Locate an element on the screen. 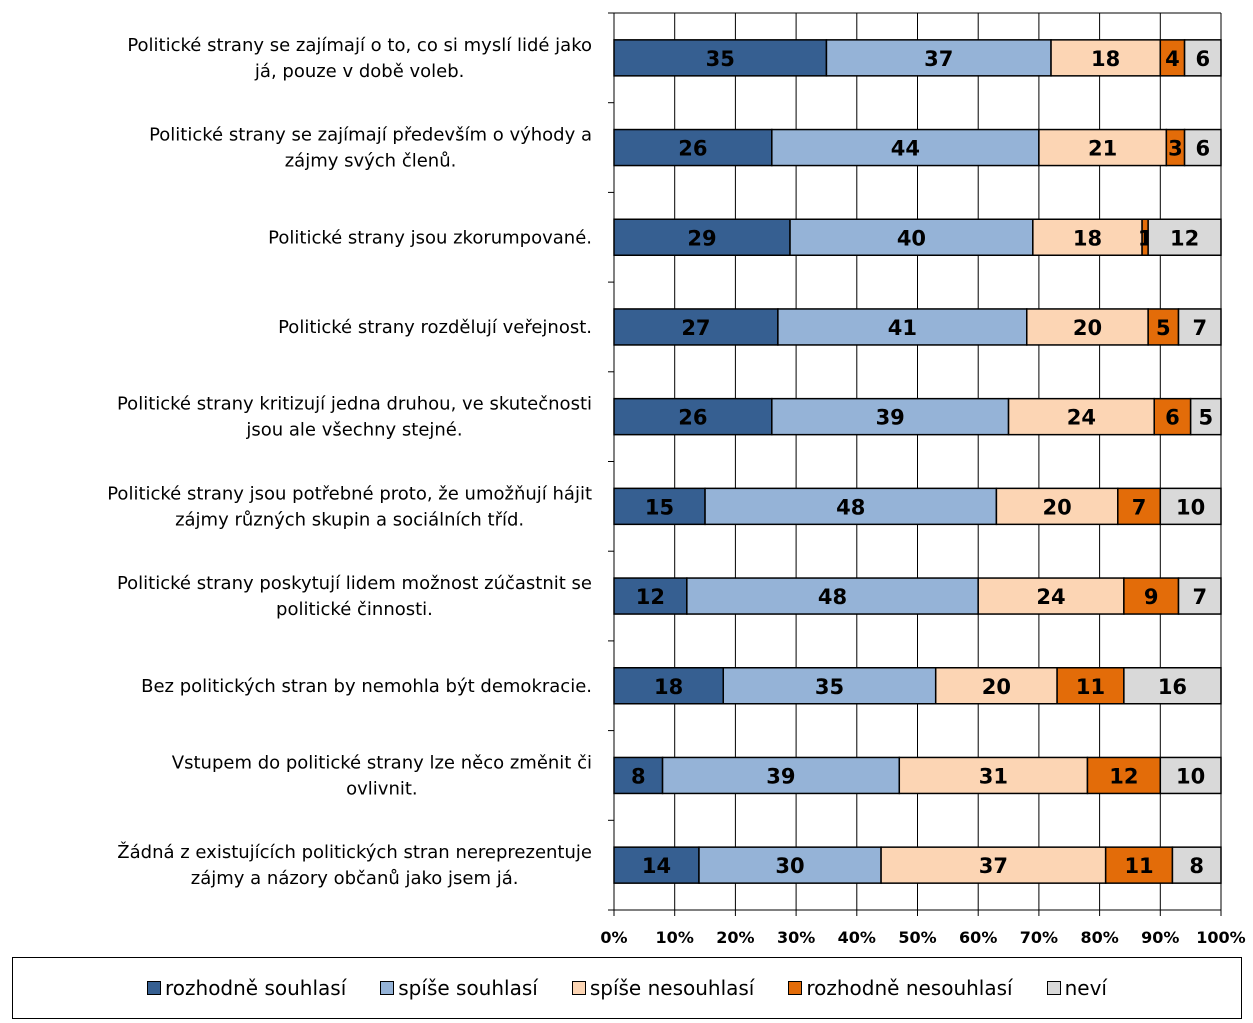  data-label: 29 is located at coordinates (701, 238).